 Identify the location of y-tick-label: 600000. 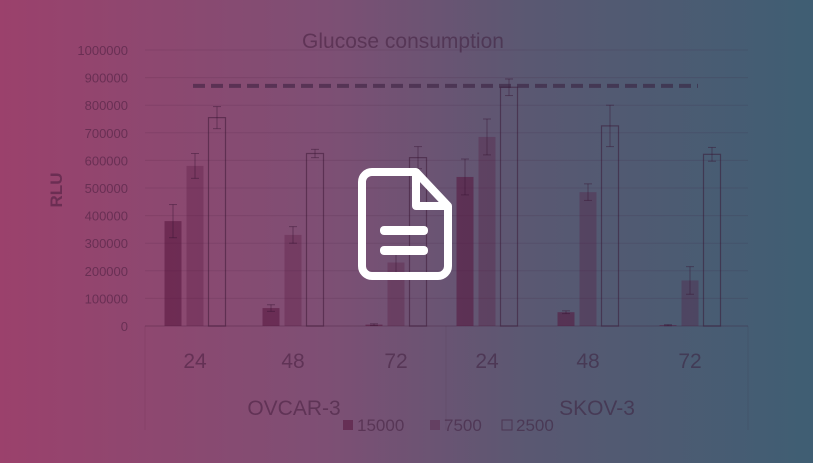
(106, 160).